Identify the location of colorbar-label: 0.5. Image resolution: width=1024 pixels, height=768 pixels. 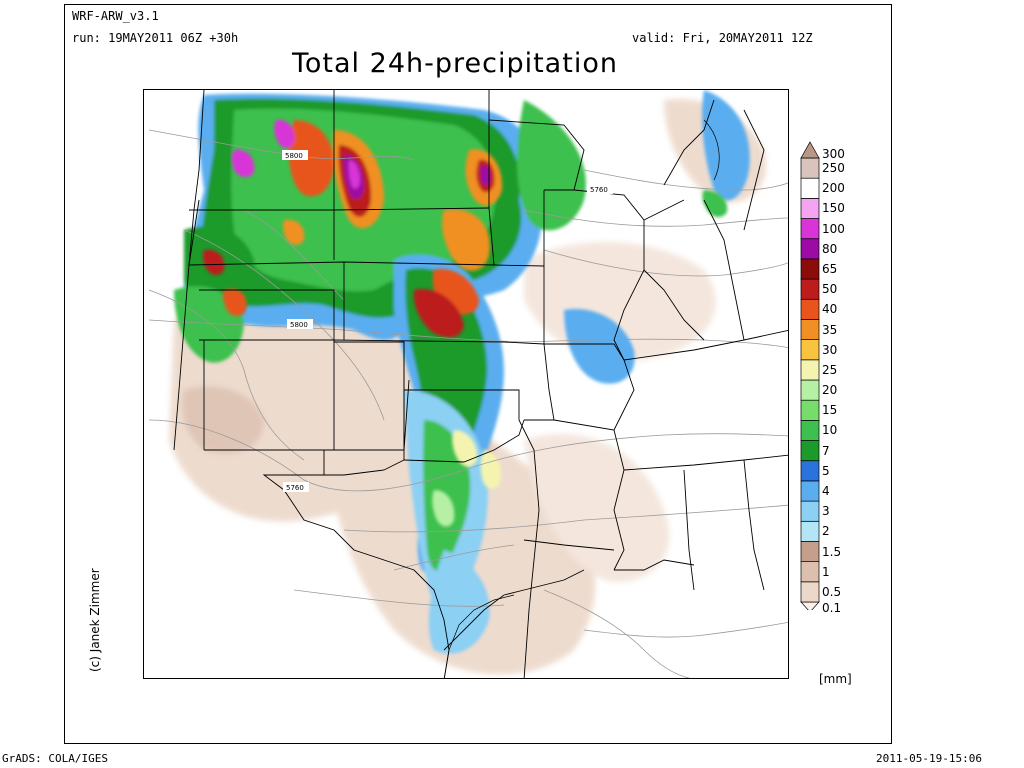
(832, 591).